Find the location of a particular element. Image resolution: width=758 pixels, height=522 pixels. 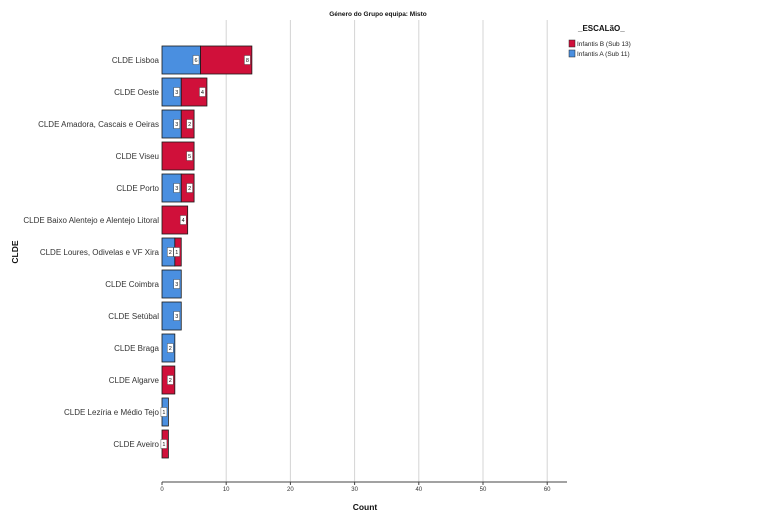

category-label: CLDE Setúbal is located at coordinates (133, 316).